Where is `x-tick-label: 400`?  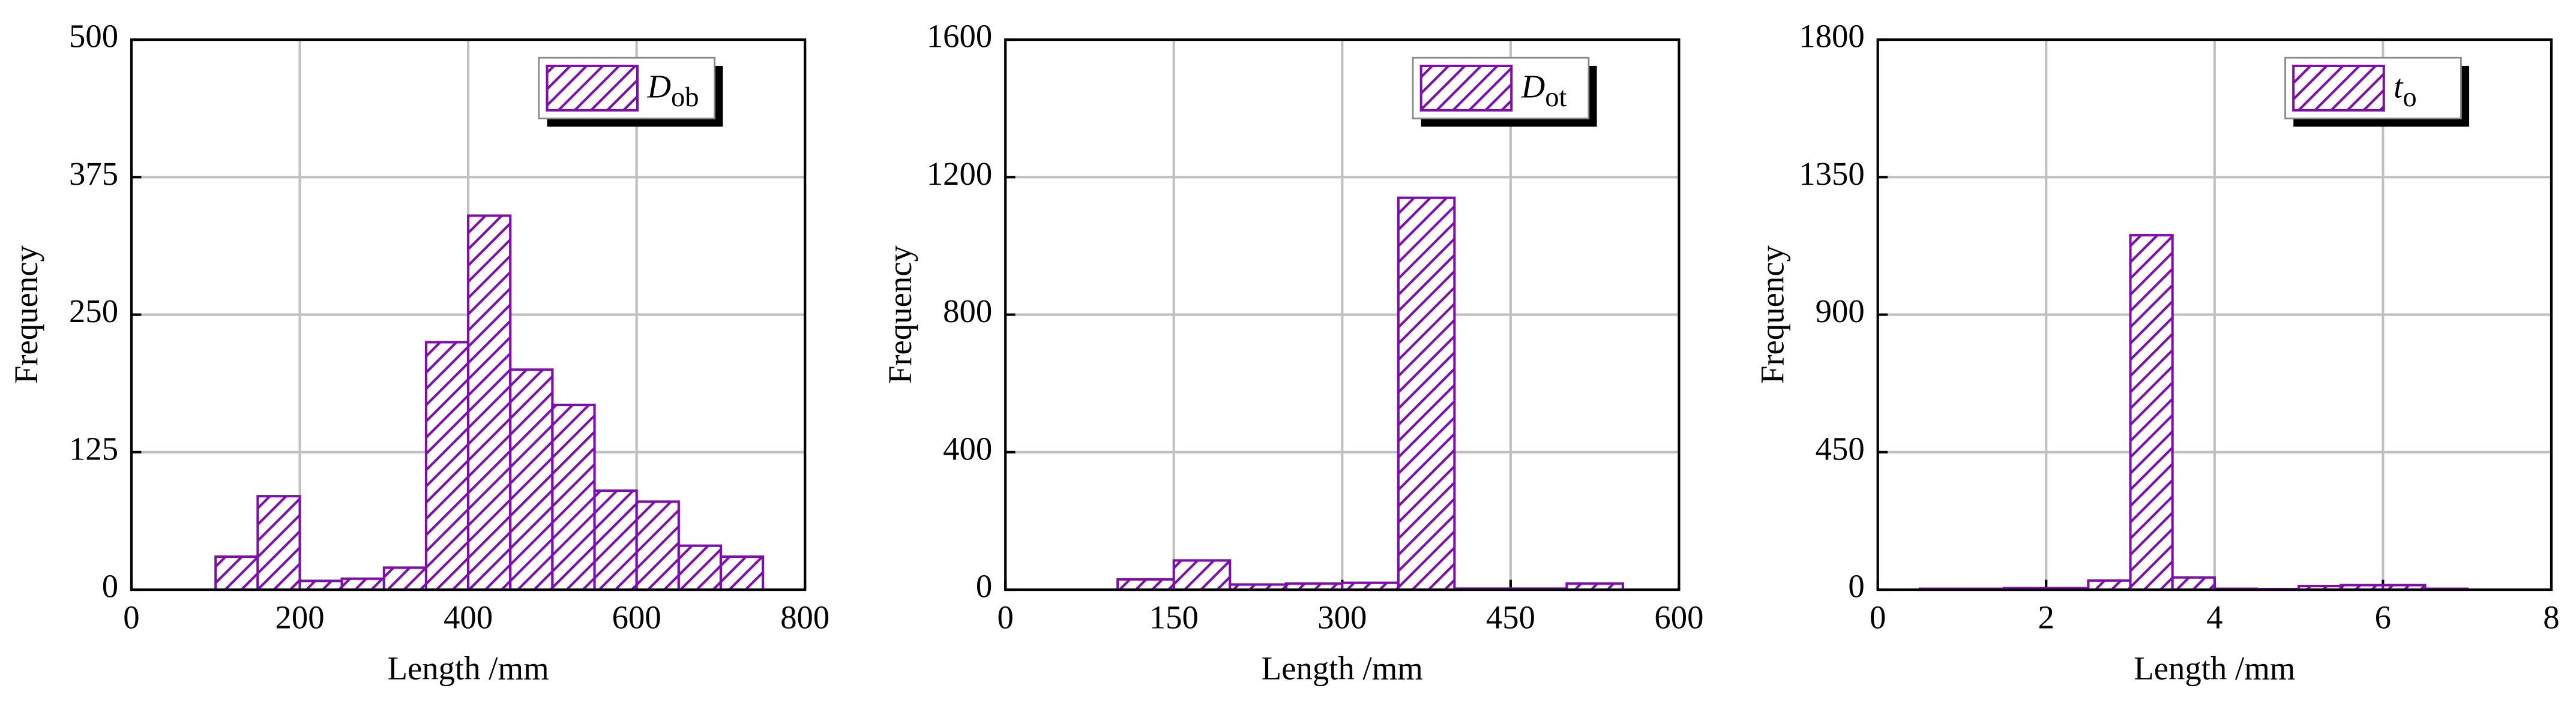 x-tick-label: 400 is located at coordinates (468, 617).